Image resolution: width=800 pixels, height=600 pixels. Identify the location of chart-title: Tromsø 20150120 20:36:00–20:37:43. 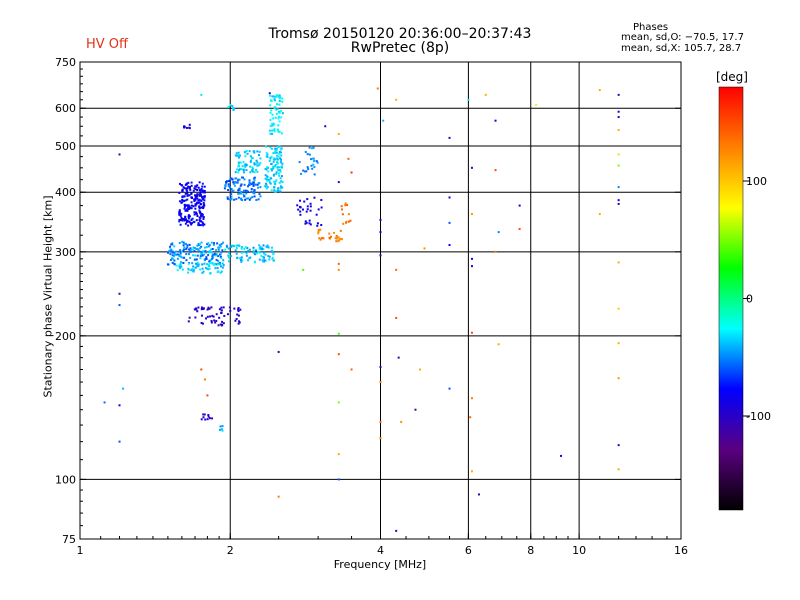
(400, 34).